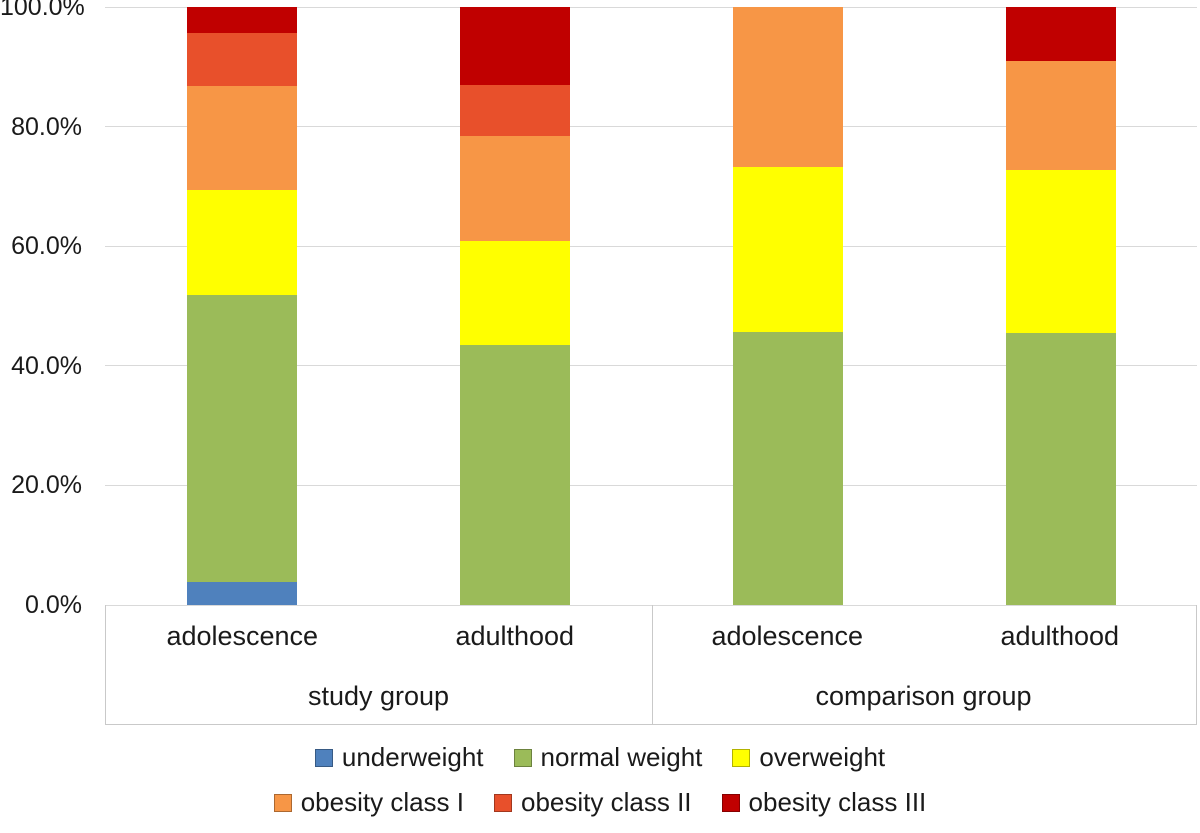  I want to click on legend-label: obesity class I, so click(382, 802).